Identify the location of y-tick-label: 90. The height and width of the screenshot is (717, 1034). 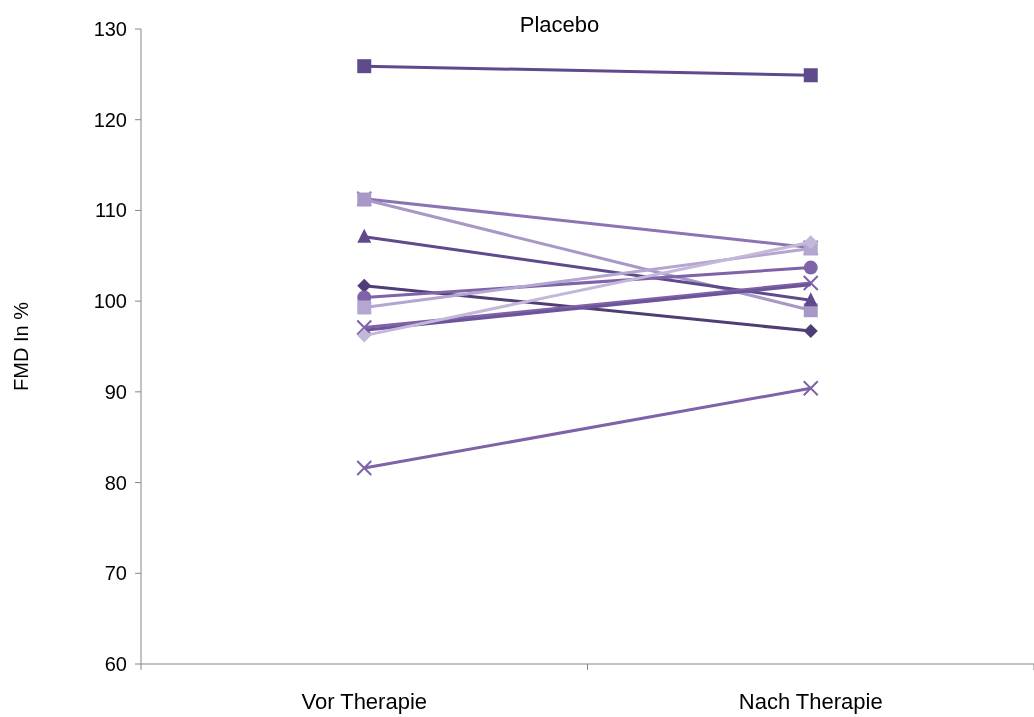
(115, 391).